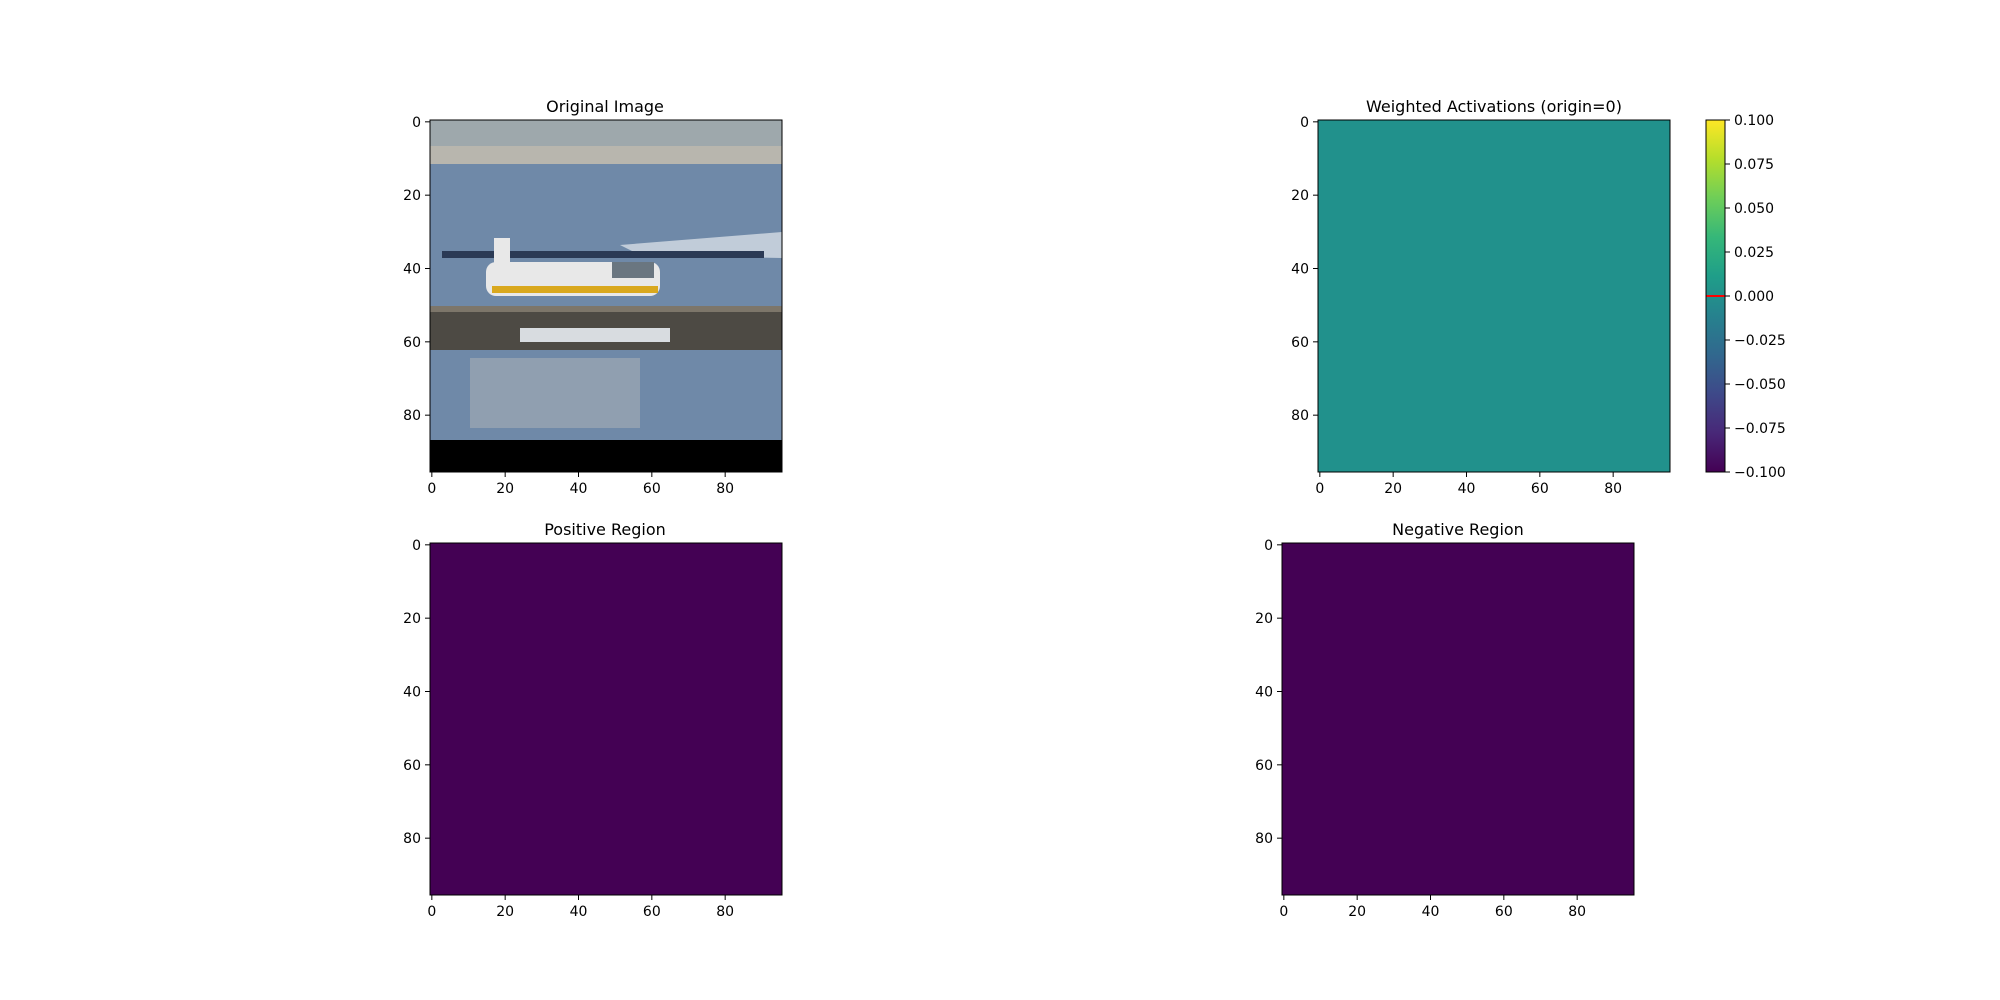  I want to click on colorbar-tick-label: −0.025, so click(1760, 341).